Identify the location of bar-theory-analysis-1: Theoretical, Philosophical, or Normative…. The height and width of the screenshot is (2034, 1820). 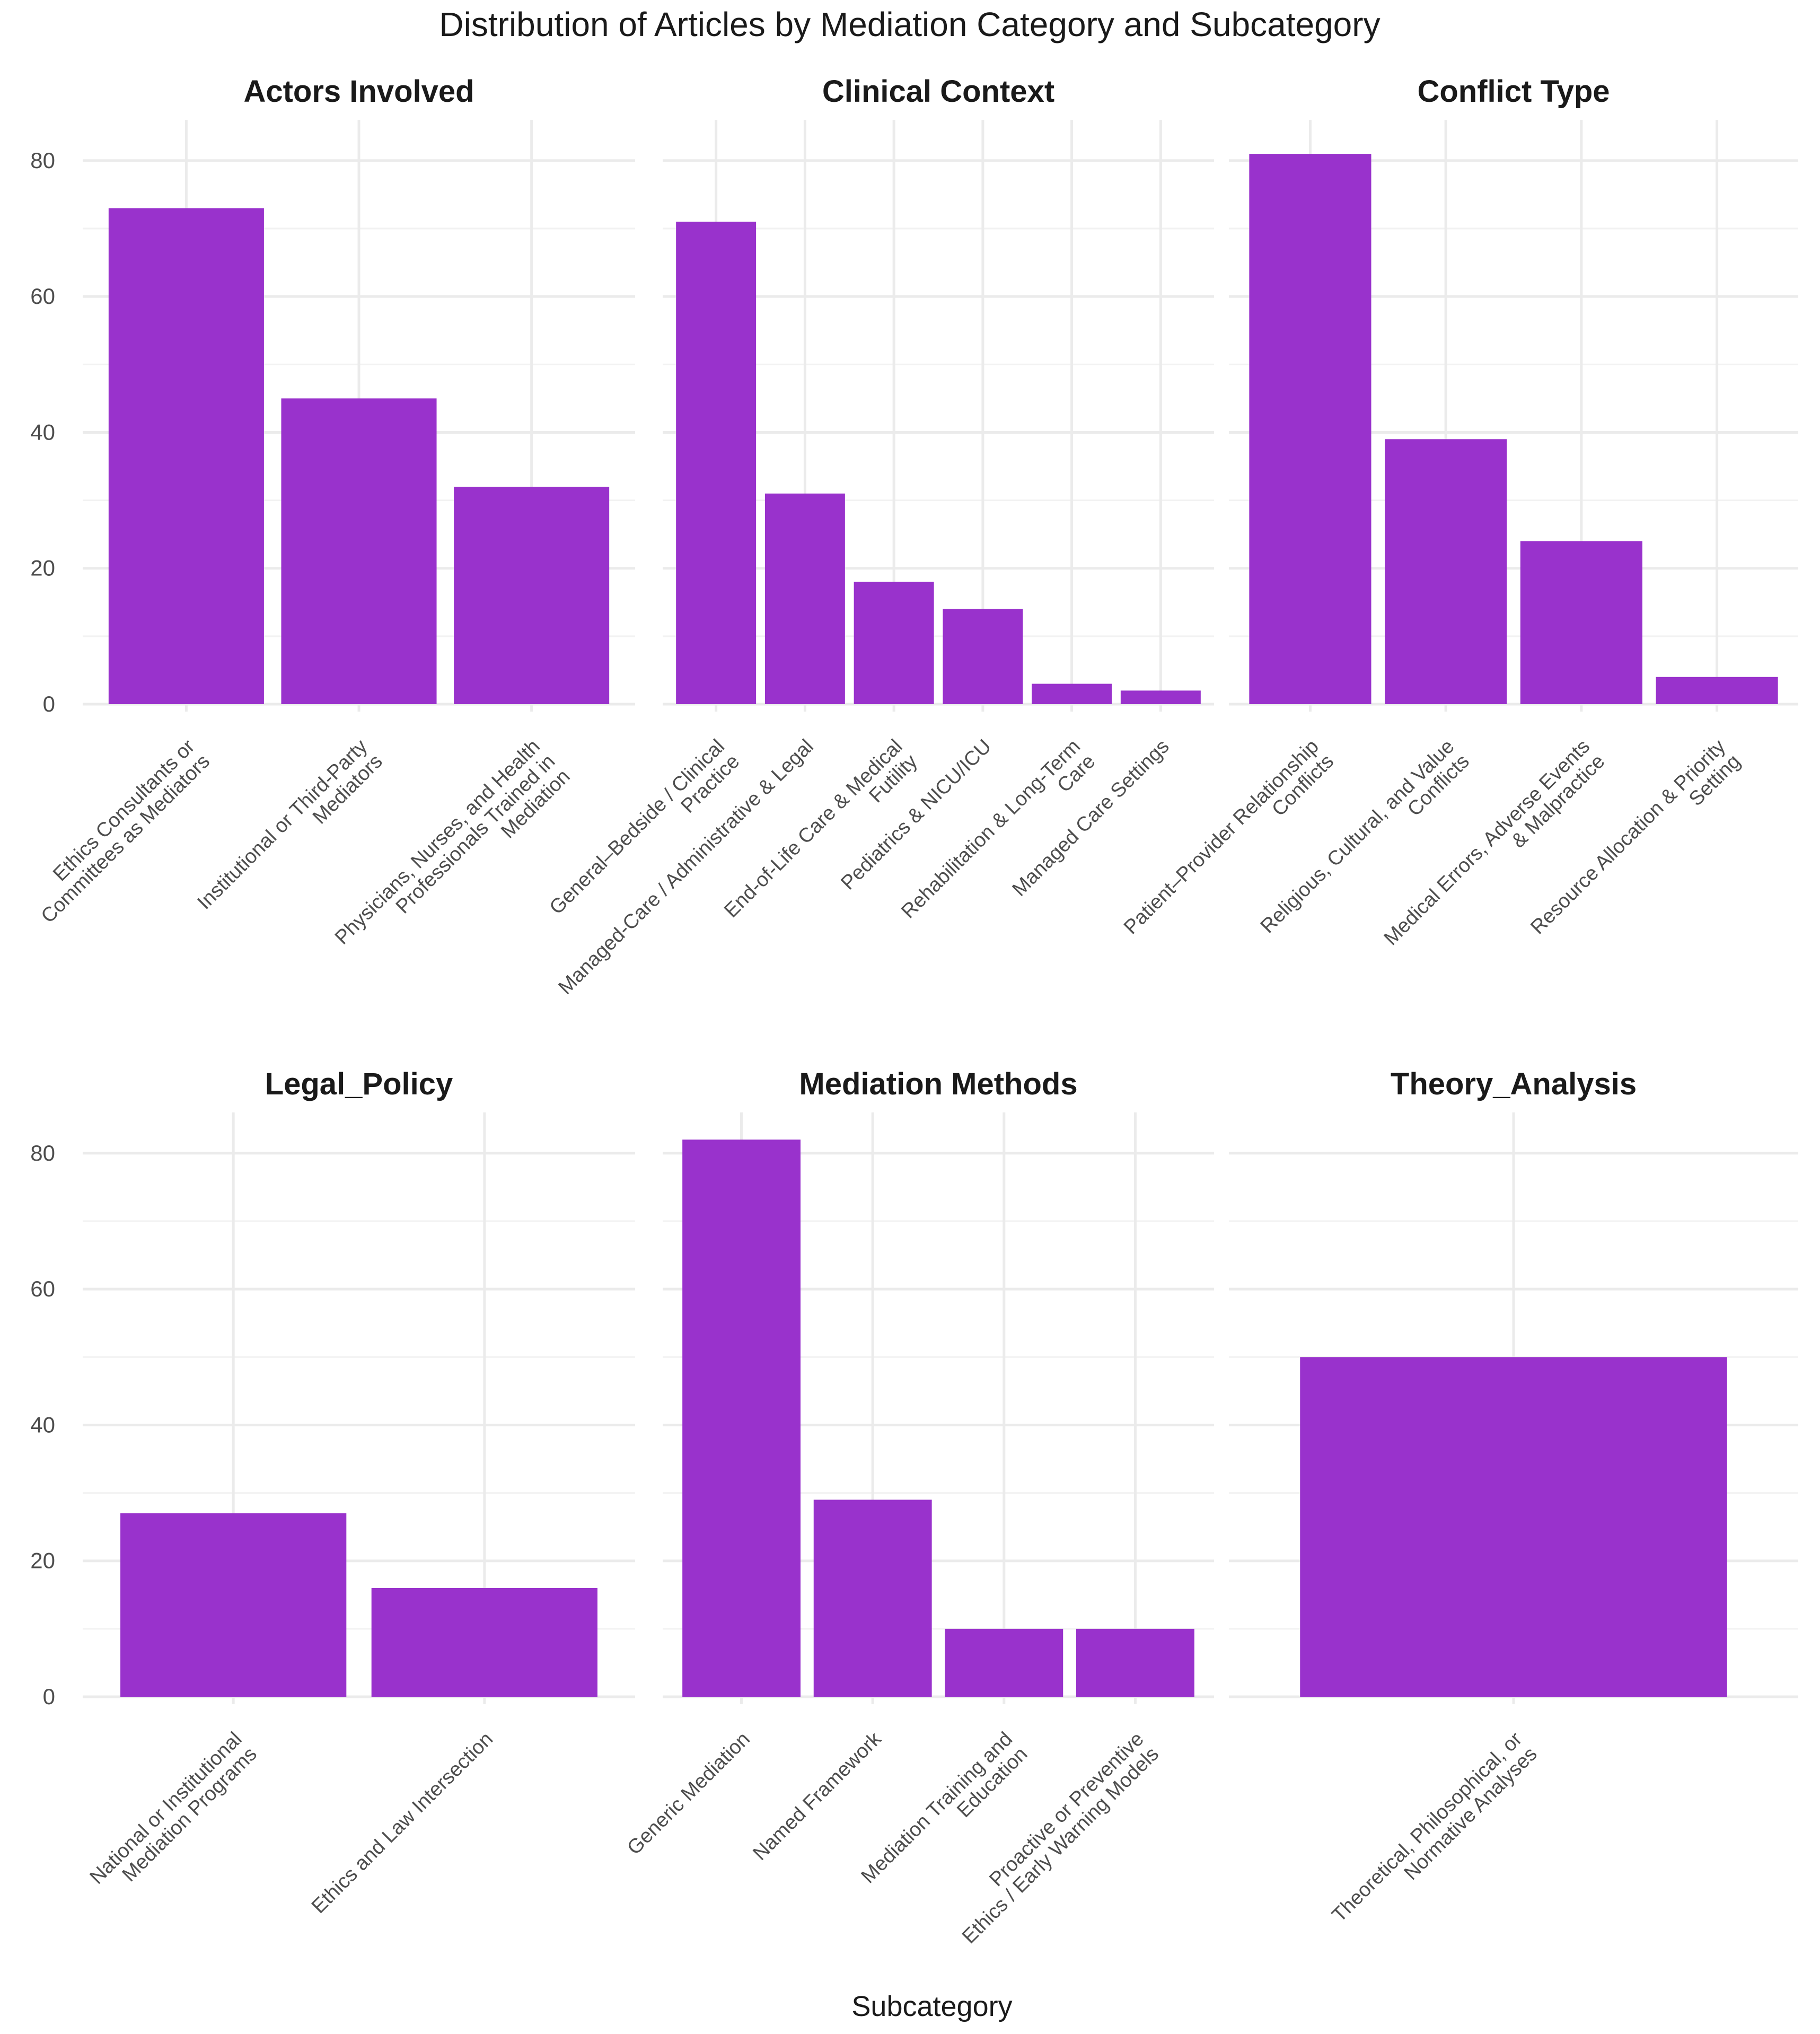
(1513, 1527).